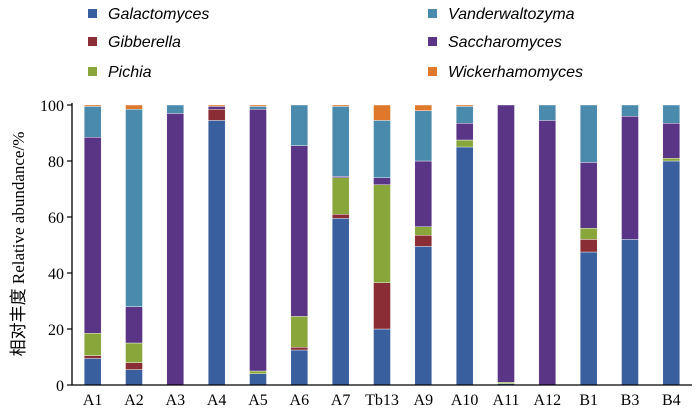 This screenshot has width=700, height=412. What do you see at coordinates (340, 196) in the screenshot?
I see `bar-segment-a7-pichia` at bounding box center [340, 196].